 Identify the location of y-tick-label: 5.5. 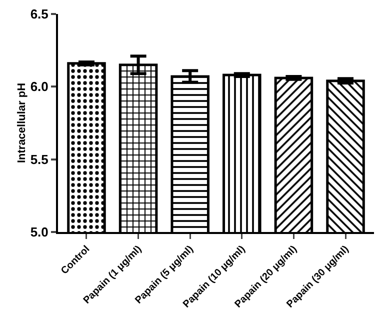
(39, 159).